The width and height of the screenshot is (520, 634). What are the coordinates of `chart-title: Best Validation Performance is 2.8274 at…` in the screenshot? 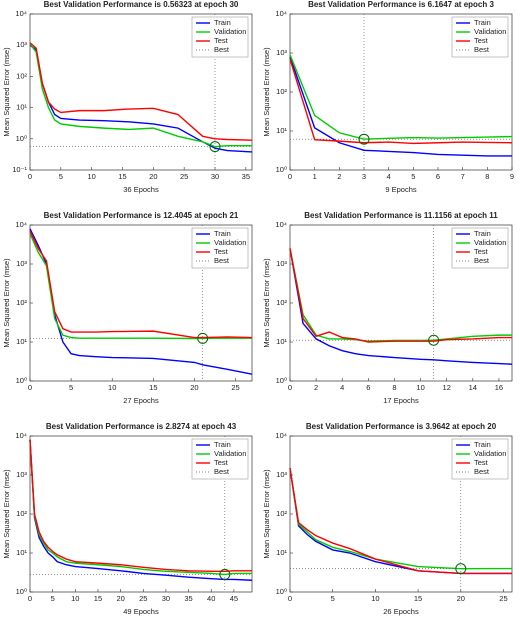 It's located at (141, 426).